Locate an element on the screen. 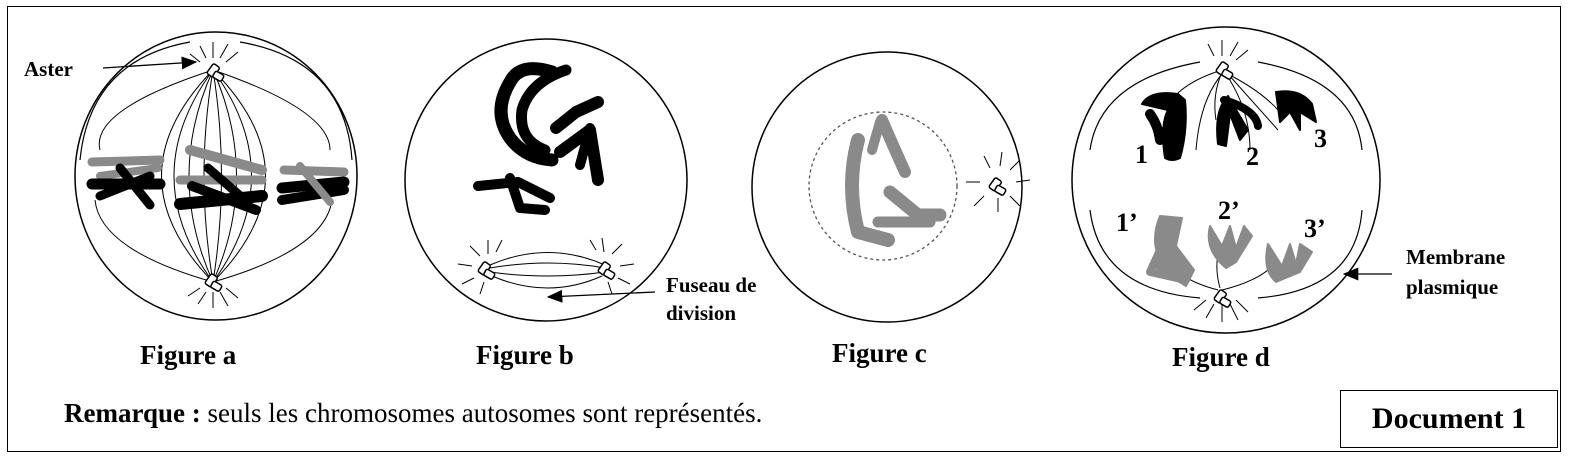 The image size is (1581, 470). figure-d-grey-chromatids is located at coordinates (1229, 251).